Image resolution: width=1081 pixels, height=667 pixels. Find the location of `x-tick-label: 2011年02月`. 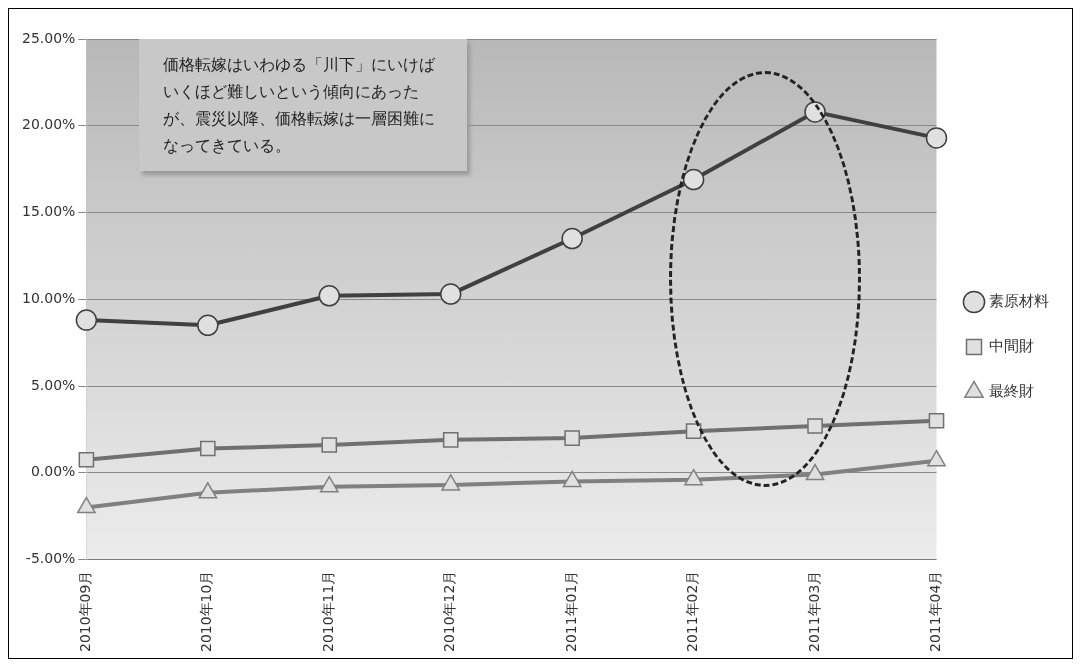

x-tick-label: 2011年02月 is located at coordinates (692, 611).